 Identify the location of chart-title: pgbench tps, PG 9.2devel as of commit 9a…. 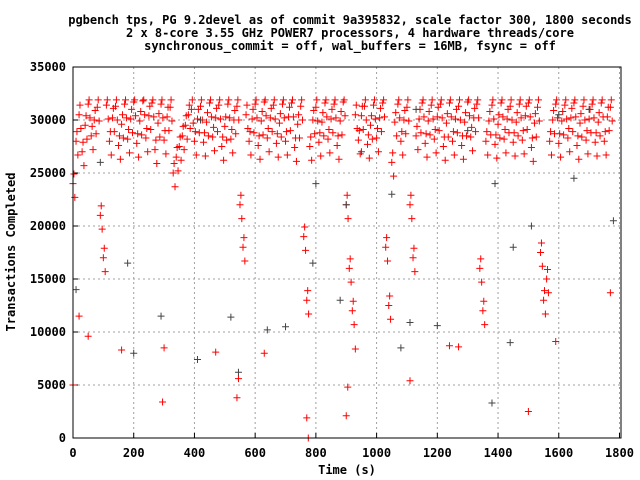
(350, 33).